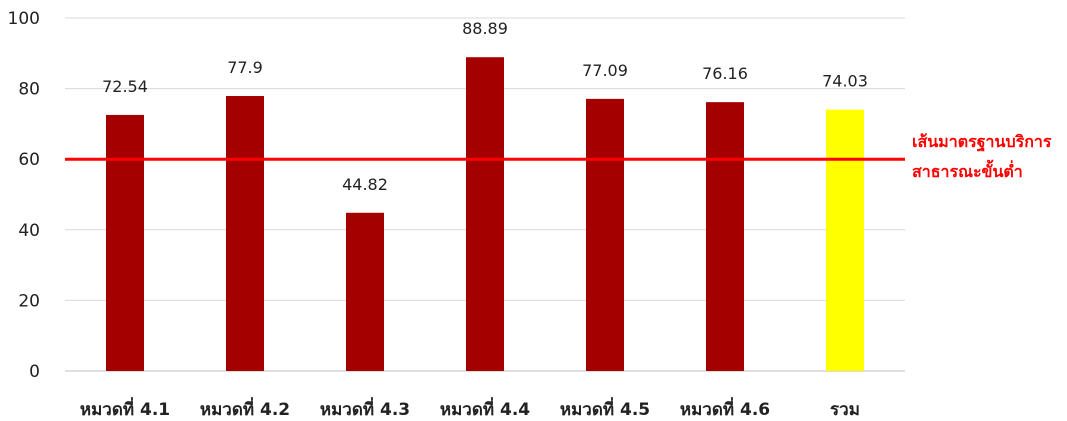 The image size is (1067, 421). Describe the element at coordinates (34, 372) in the screenshot. I see `y-tick-label: 0` at that location.